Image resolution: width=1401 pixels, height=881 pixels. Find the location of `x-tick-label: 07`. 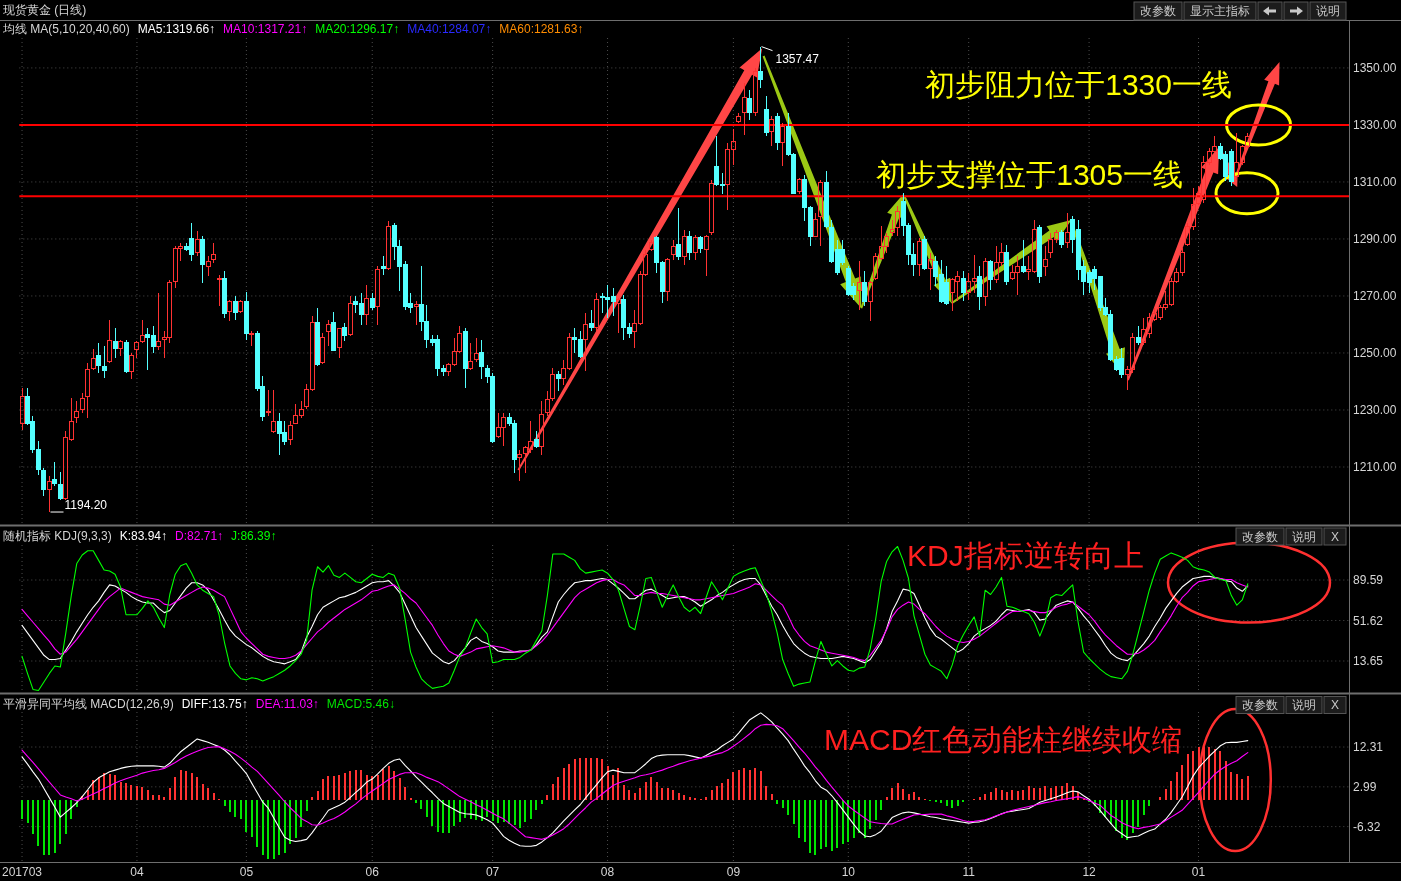

x-tick-label: 07 is located at coordinates (492, 872).